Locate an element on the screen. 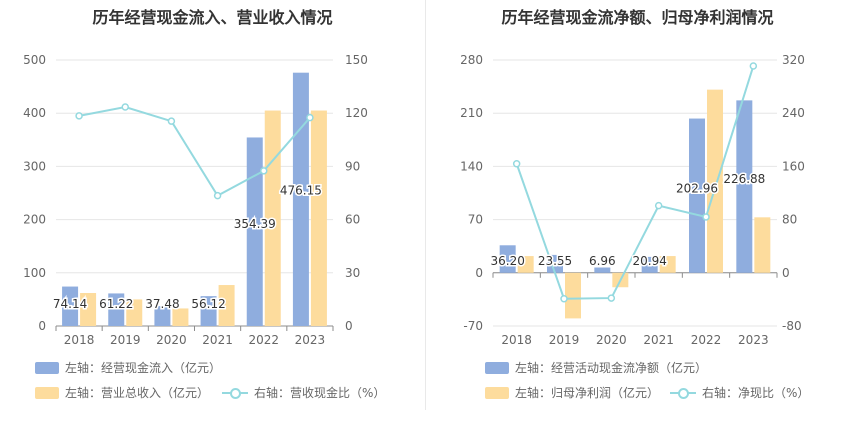 The width and height of the screenshot is (850, 437). y-right-tick-label: 30 is located at coordinates (352, 273).